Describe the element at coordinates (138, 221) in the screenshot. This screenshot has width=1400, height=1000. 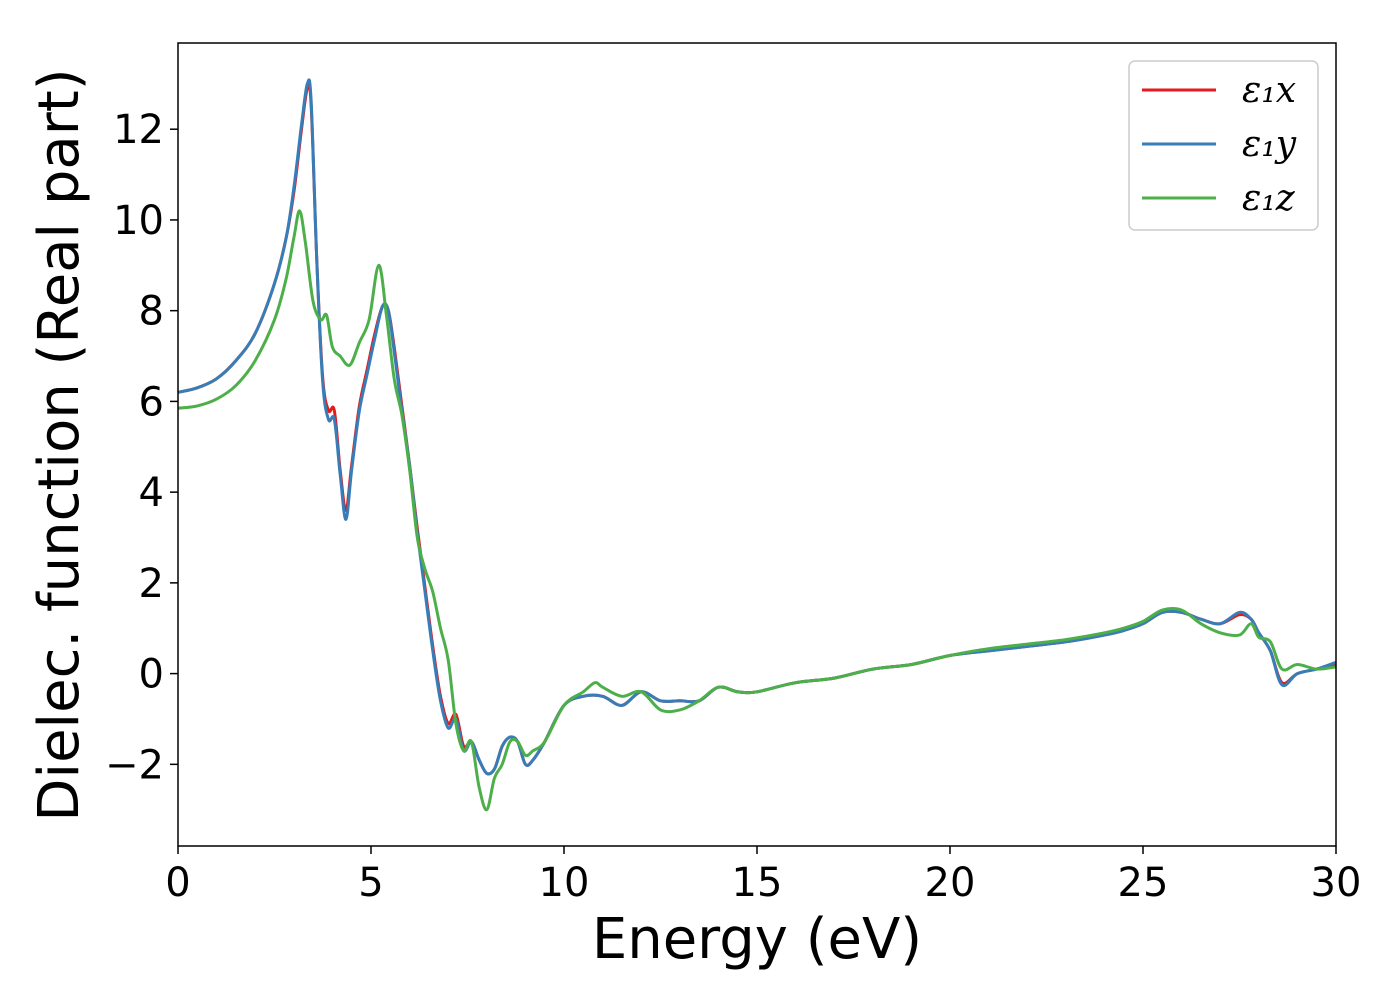
I see `y-tick-label: 10` at that location.